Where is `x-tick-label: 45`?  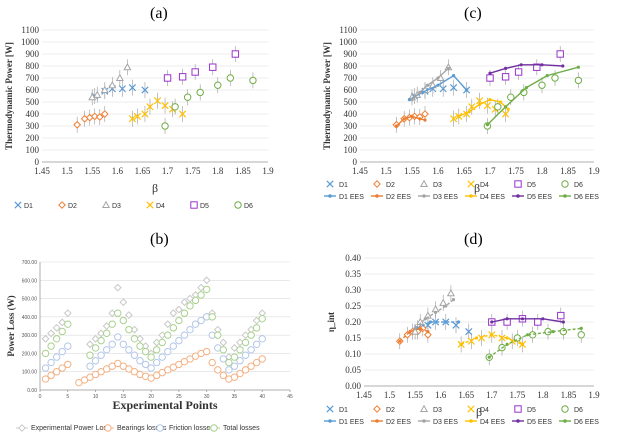 x-tick-label: 45 is located at coordinates (290, 397).